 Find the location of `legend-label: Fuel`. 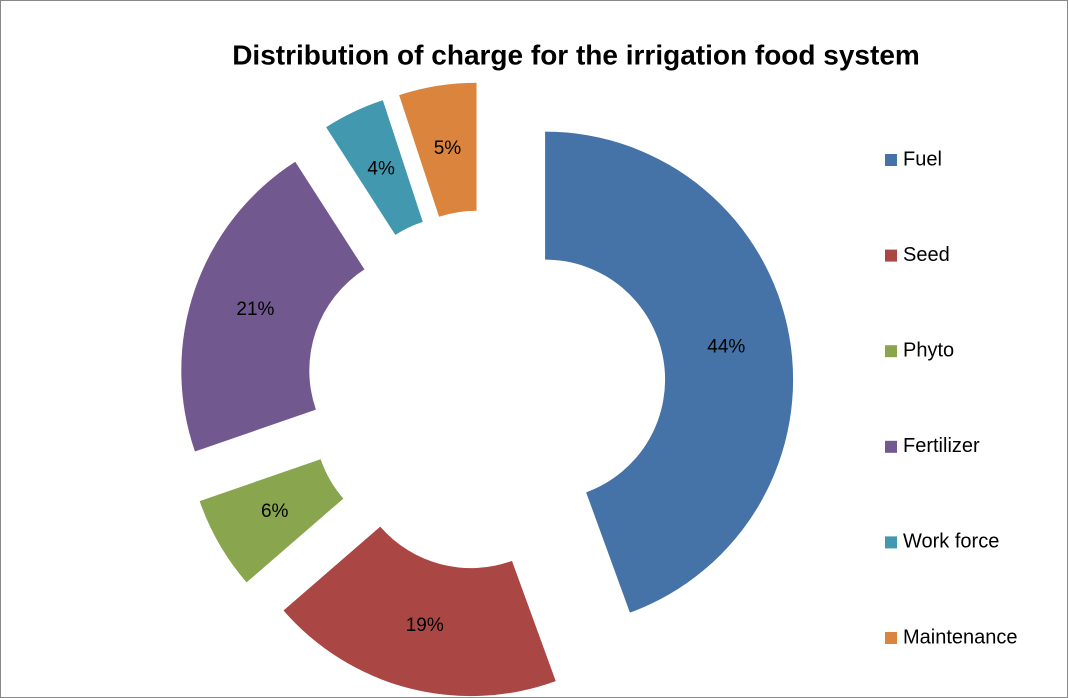

legend-label: Fuel is located at coordinates (922, 159).